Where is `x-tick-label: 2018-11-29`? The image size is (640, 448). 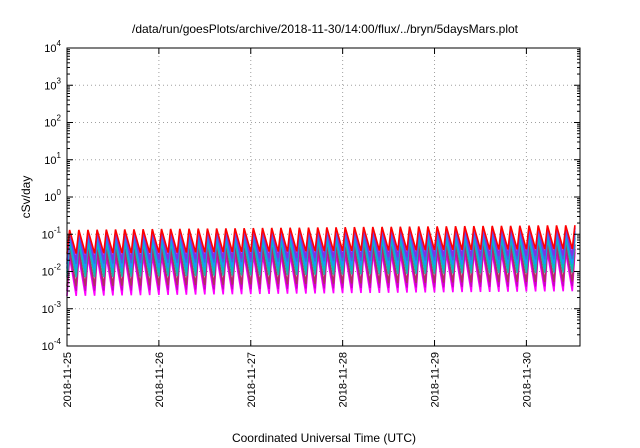
x-tick-label: 2018-11-29 is located at coordinates (436, 379).